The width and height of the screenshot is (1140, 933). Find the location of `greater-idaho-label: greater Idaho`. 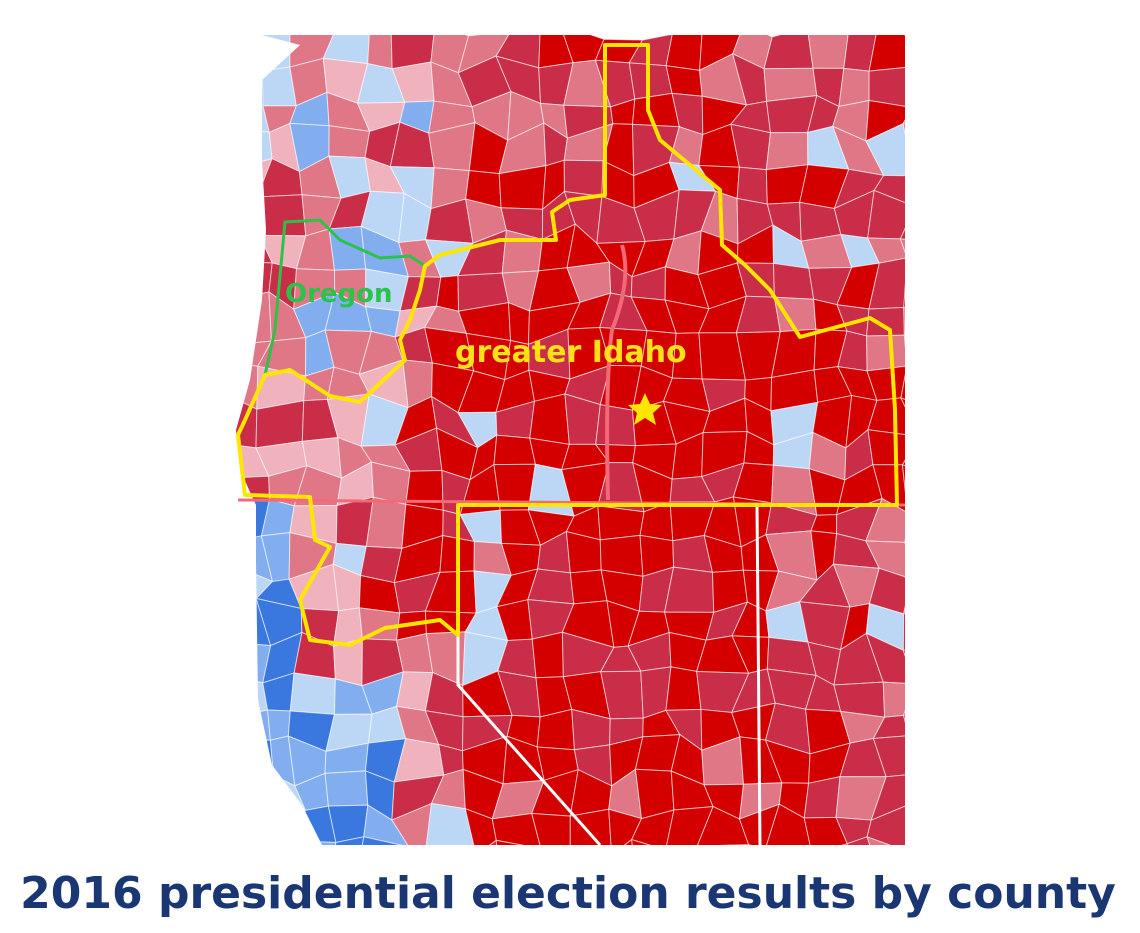

greater-idaho-label: greater Idaho is located at coordinates (571, 352).